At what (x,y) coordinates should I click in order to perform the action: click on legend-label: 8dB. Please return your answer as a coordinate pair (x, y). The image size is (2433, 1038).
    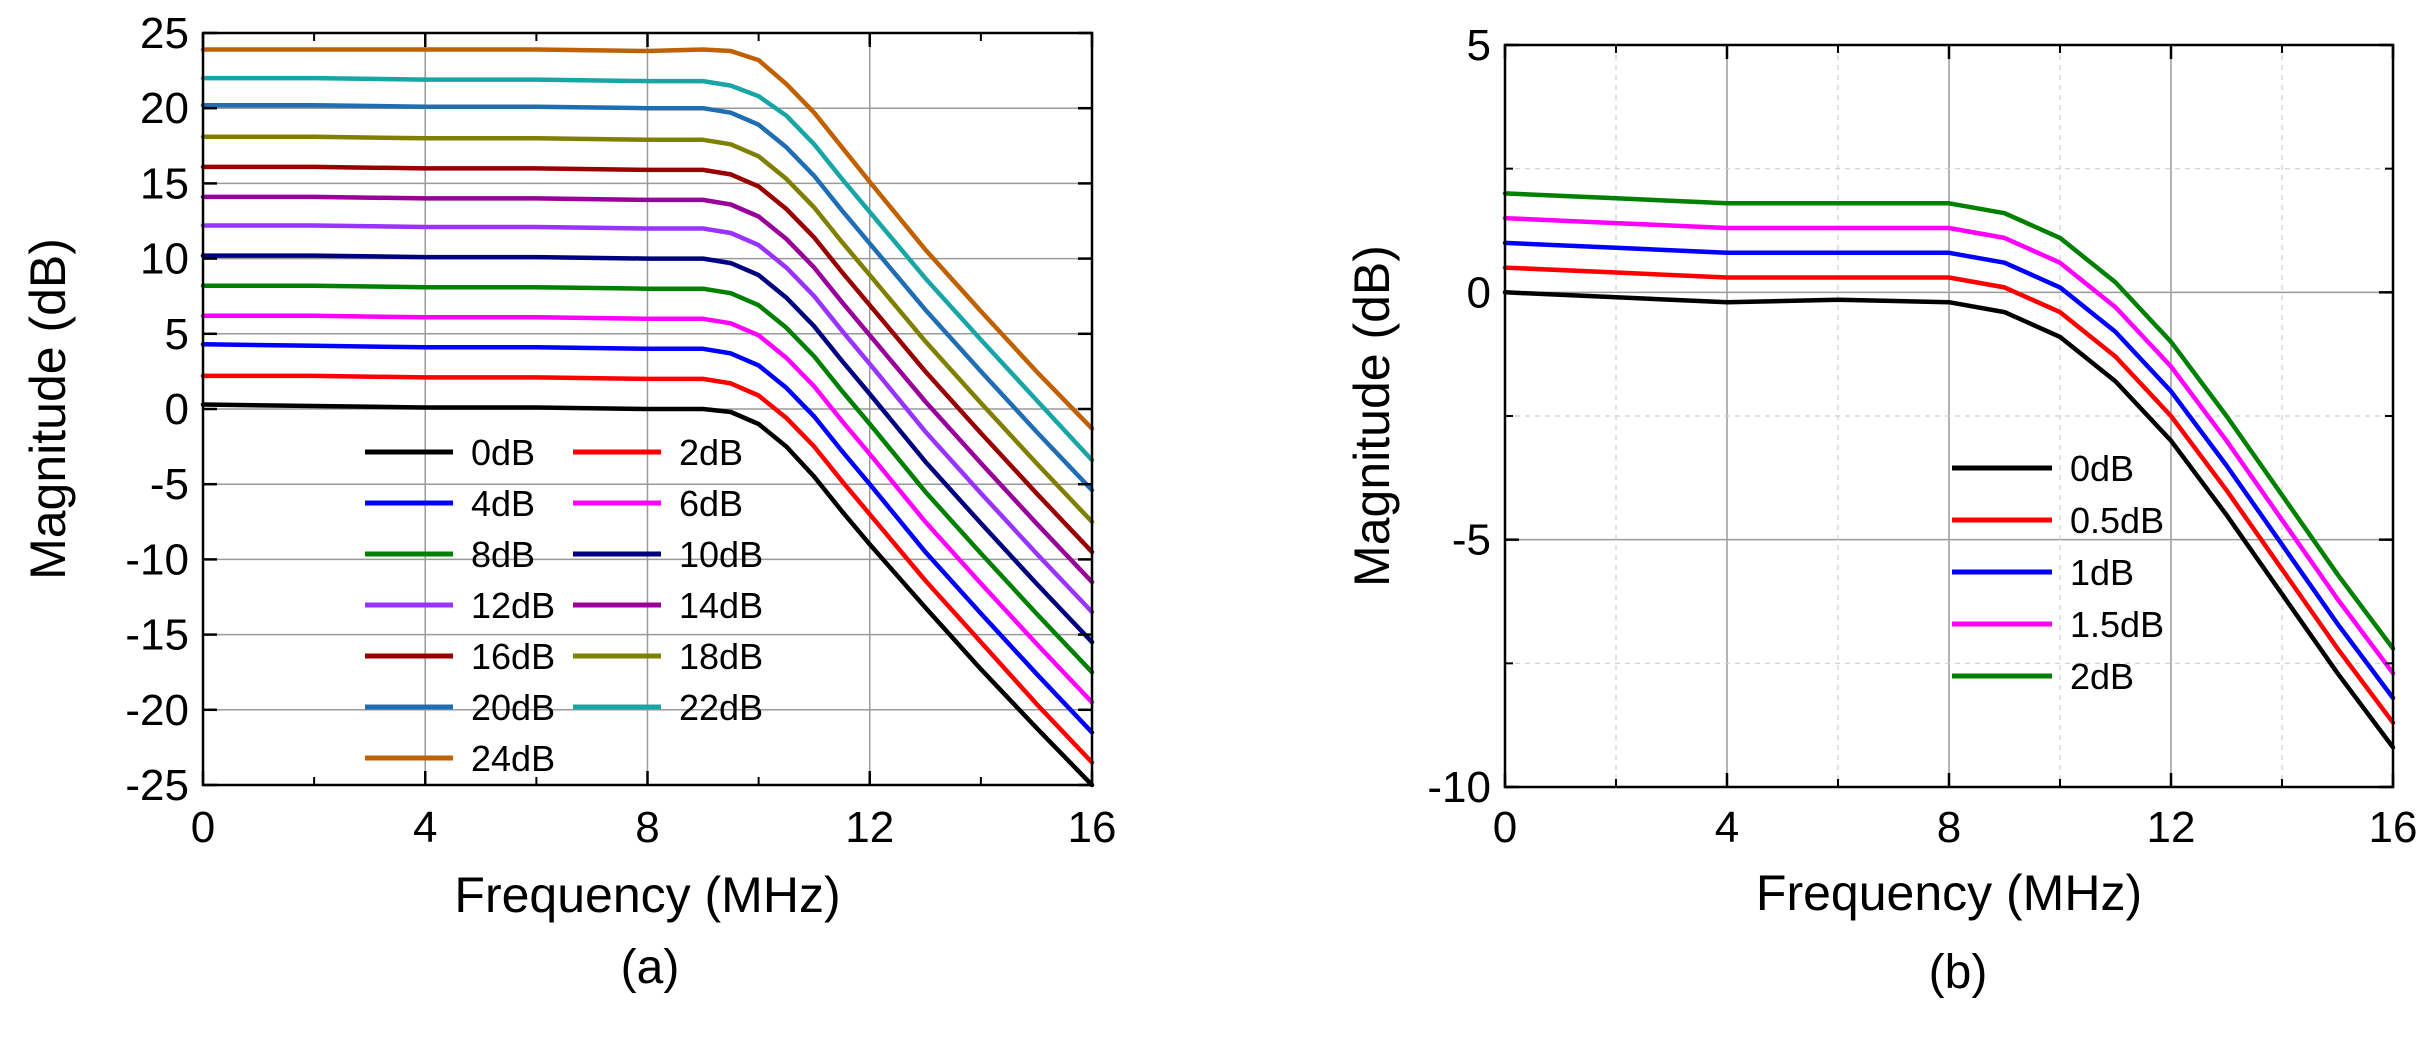
    Looking at the image, I should click on (503, 554).